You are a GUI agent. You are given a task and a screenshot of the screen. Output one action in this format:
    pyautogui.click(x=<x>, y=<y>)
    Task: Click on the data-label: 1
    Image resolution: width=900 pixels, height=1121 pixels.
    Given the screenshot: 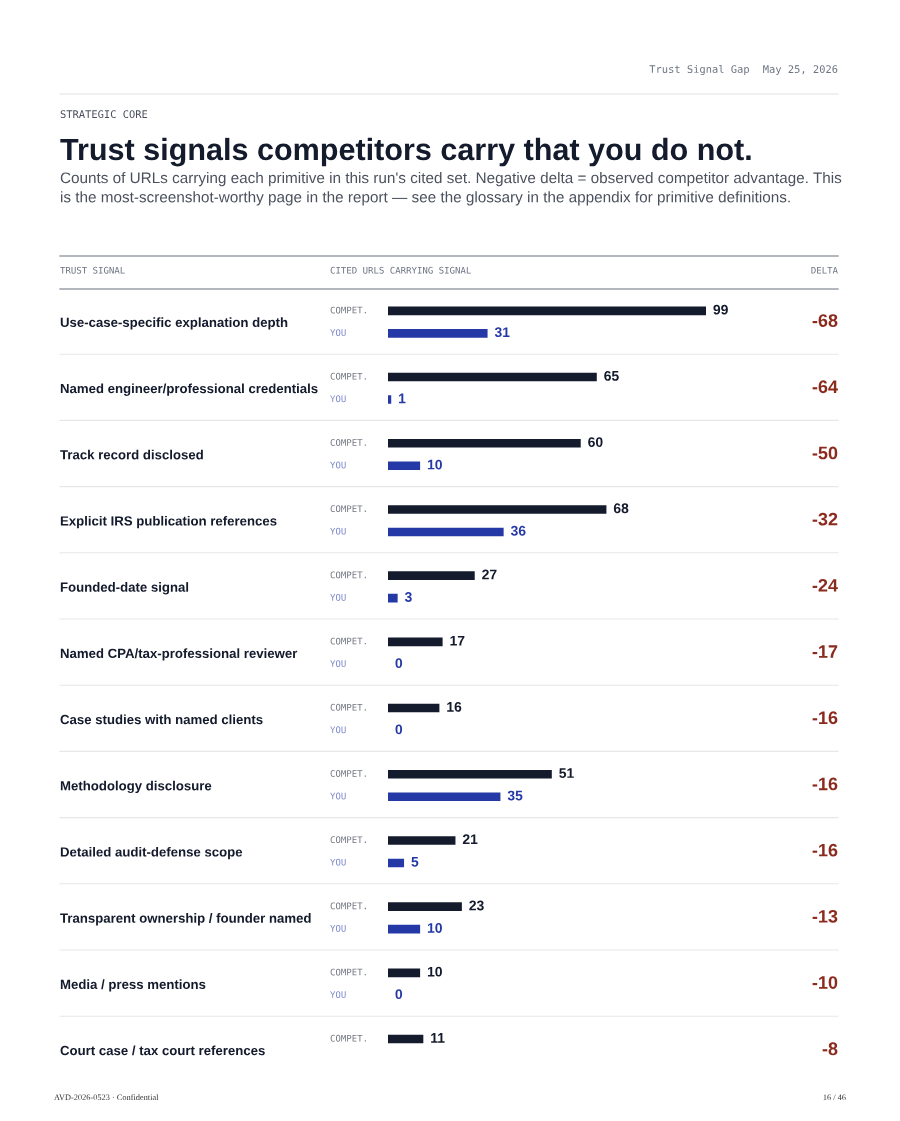 What is the action you would take?
    pyautogui.click(x=402, y=398)
    